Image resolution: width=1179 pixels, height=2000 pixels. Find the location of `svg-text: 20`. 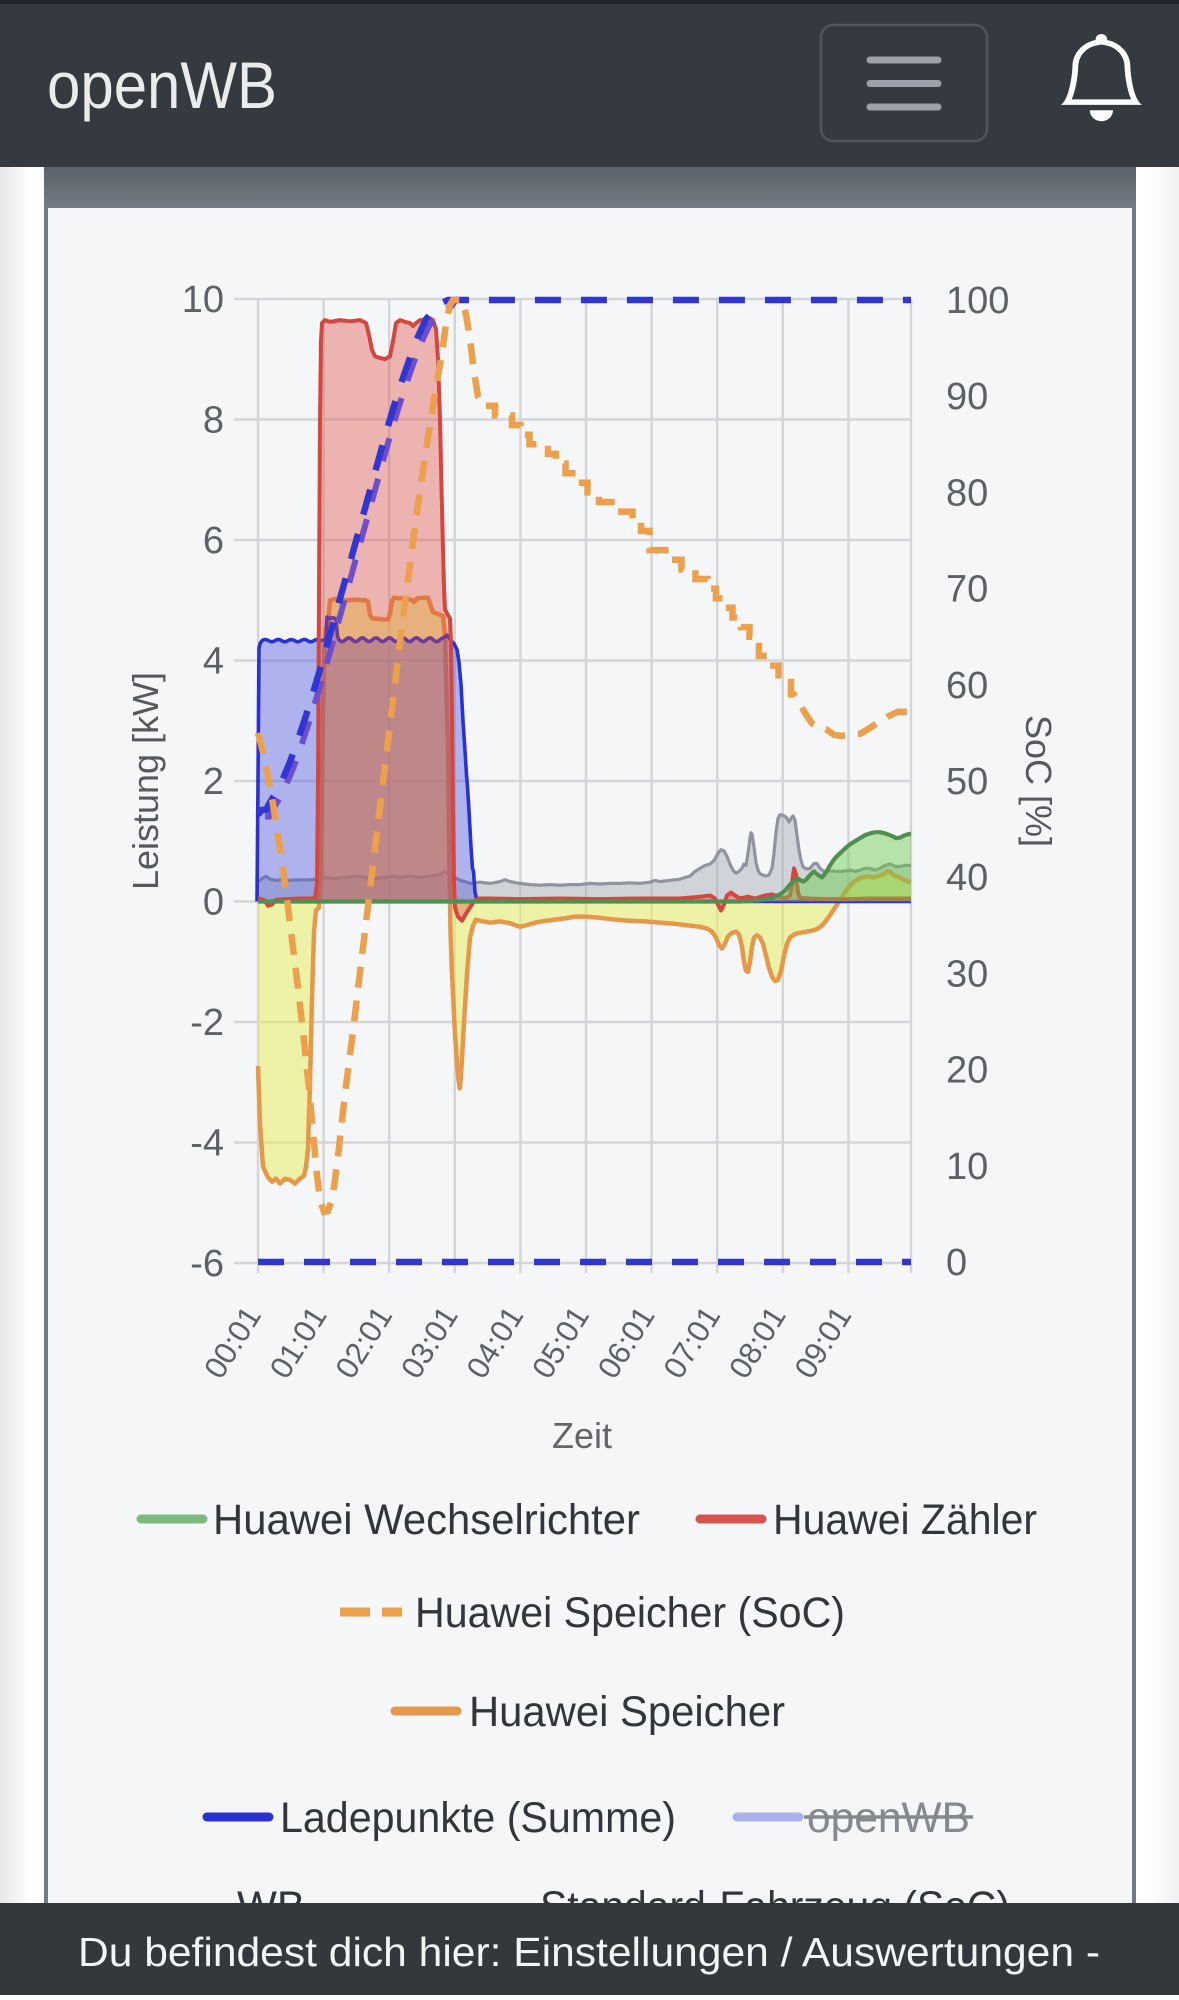

svg-text: 20 is located at coordinates (967, 1071).